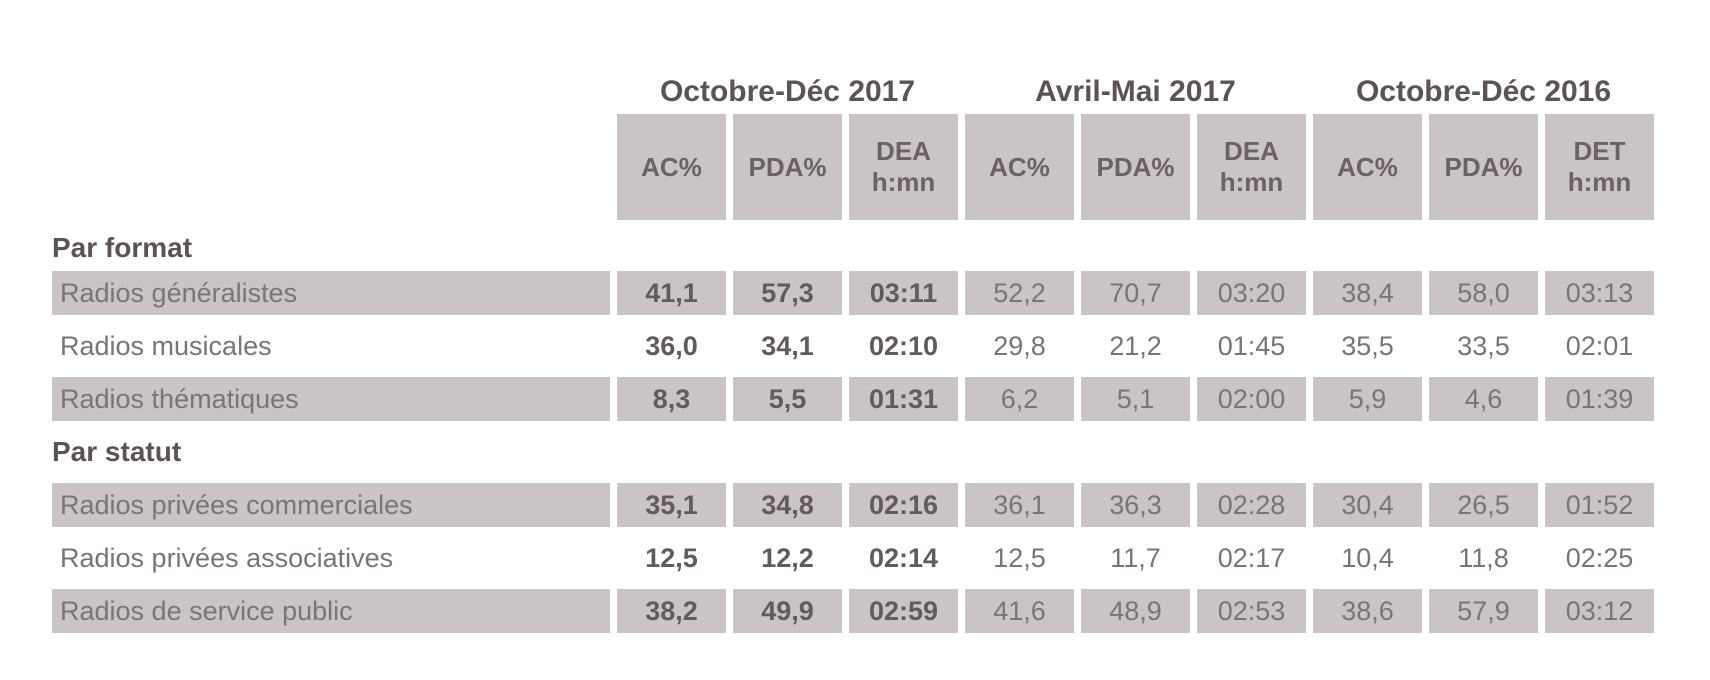 This screenshot has height=680, width=1710. What do you see at coordinates (1135, 167) in the screenshot?
I see `column-header-pda-2: PDA%` at bounding box center [1135, 167].